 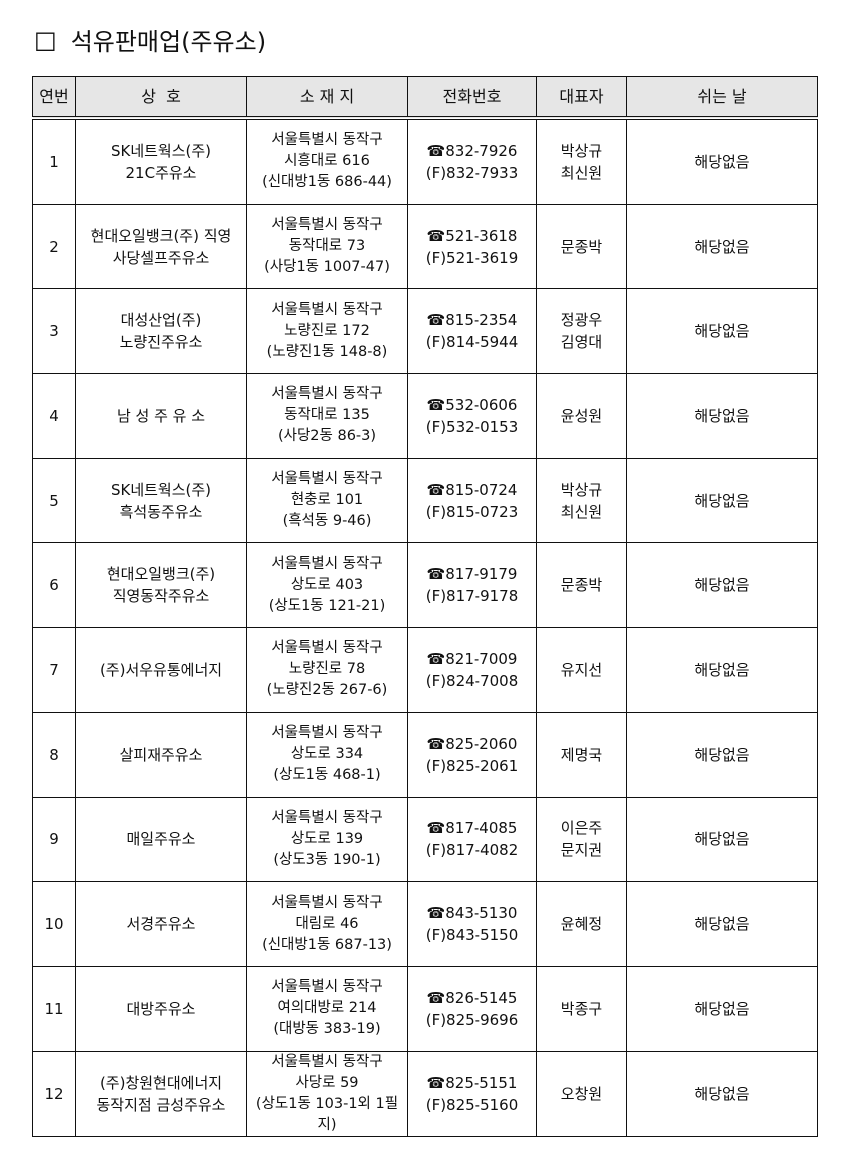 I want to click on fax-number: (F)825-5160, so click(x=472, y=1104).